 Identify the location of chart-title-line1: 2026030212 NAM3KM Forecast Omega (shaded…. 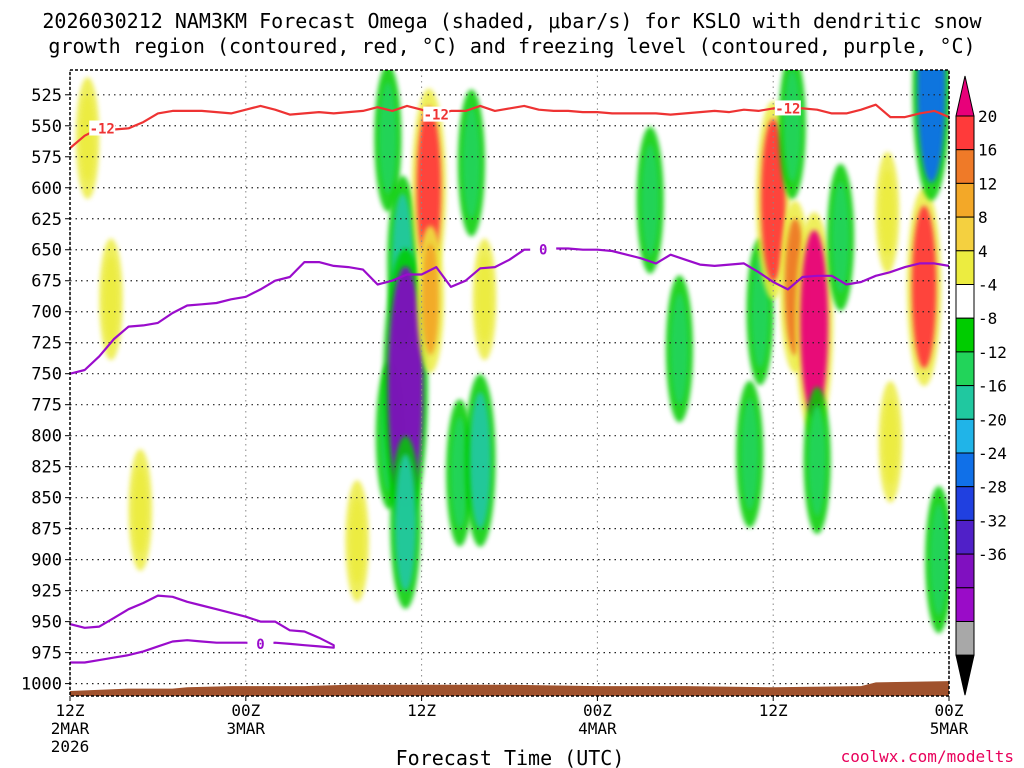
(512, 21).